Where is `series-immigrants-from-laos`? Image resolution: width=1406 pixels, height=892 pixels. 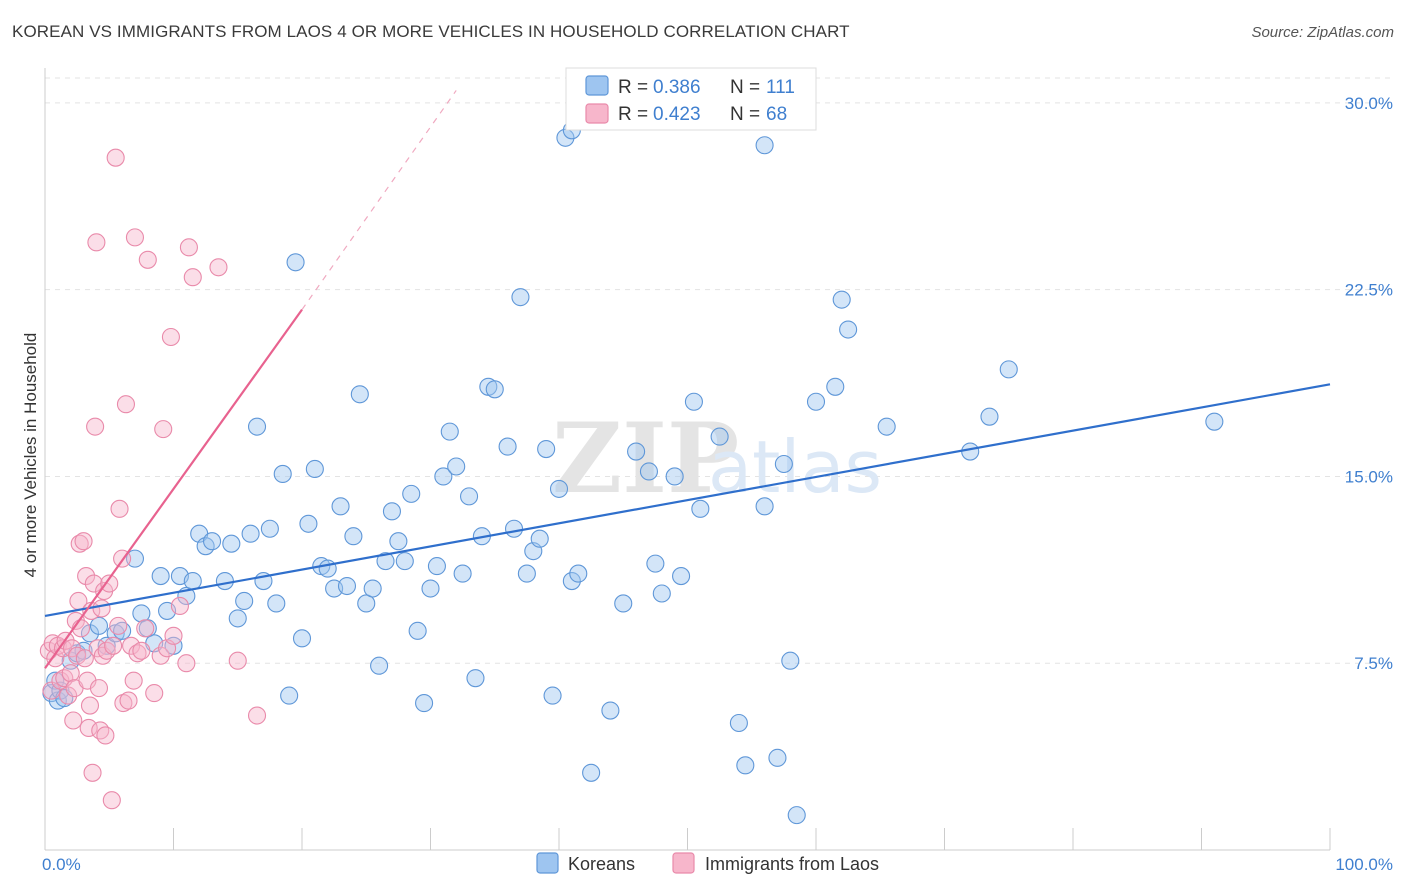 series-immigrants-from-laos is located at coordinates (153, 479).